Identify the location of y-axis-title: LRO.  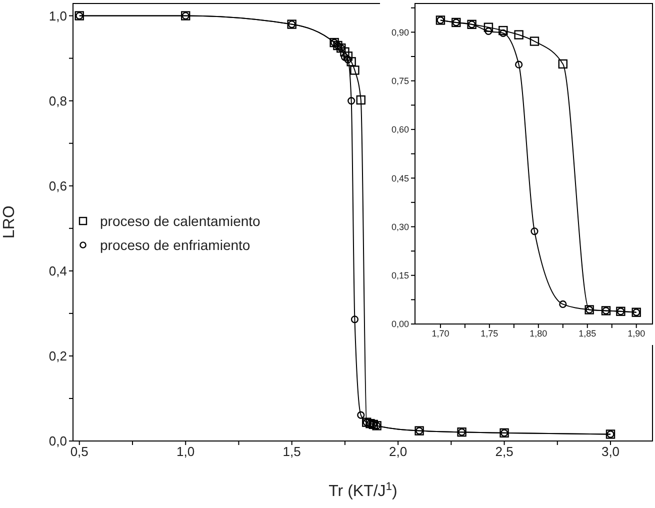
(9, 222).